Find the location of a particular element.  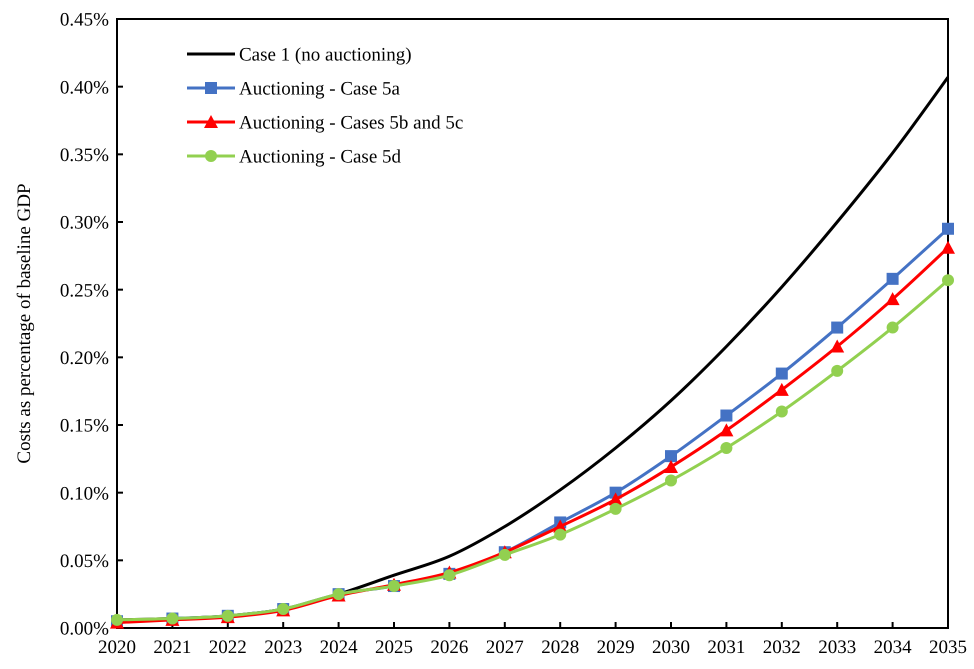

x-tick-label: 2020 is located at coordinates (117, 647).